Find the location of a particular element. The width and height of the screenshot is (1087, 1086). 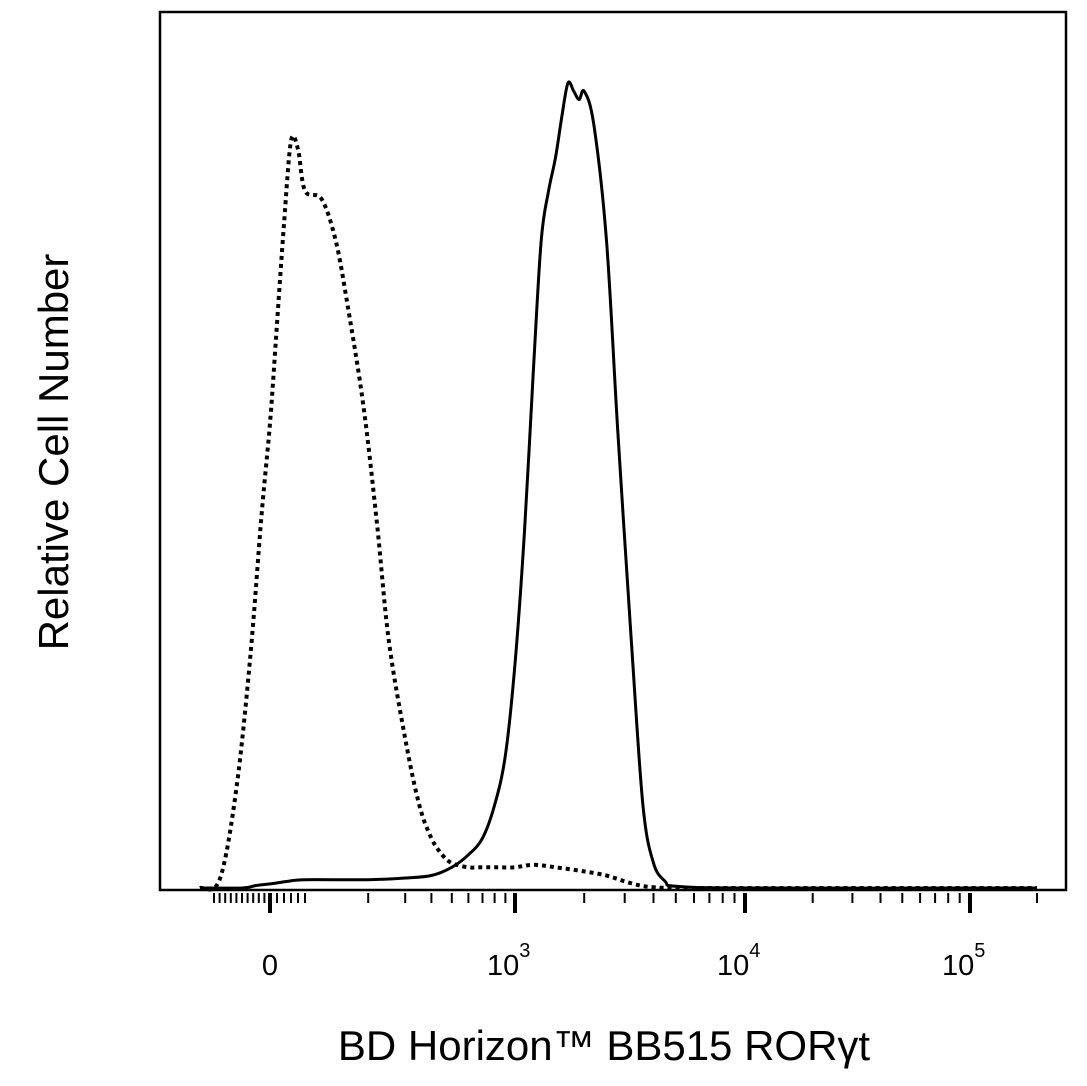

x-tick-label: 10⁵ is located at coordinates (963, 961).